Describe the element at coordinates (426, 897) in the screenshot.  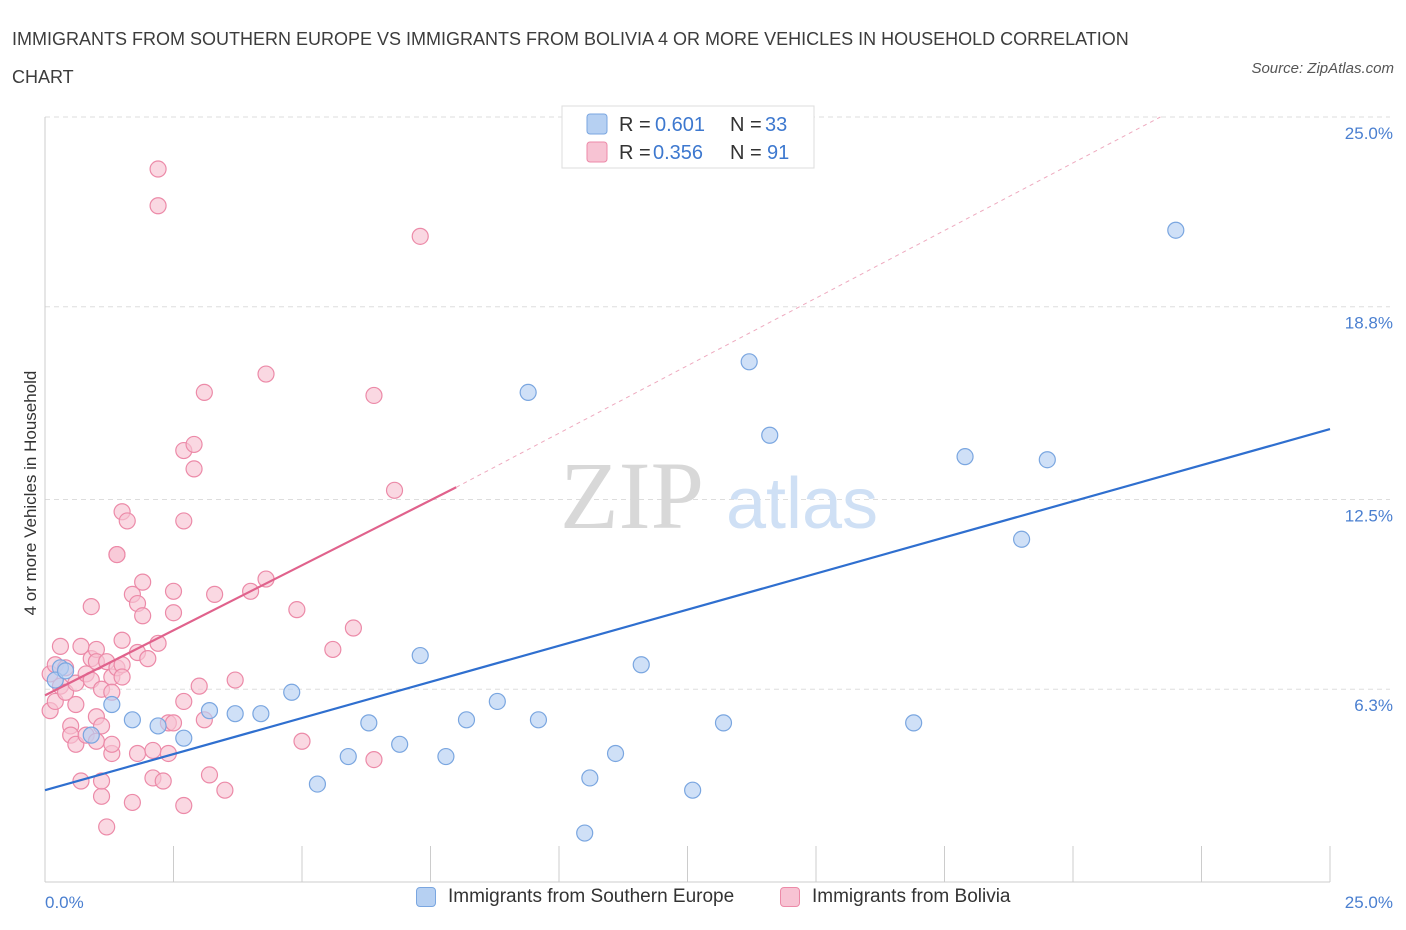
I see `legend-swatch-southern-europe` at that location.